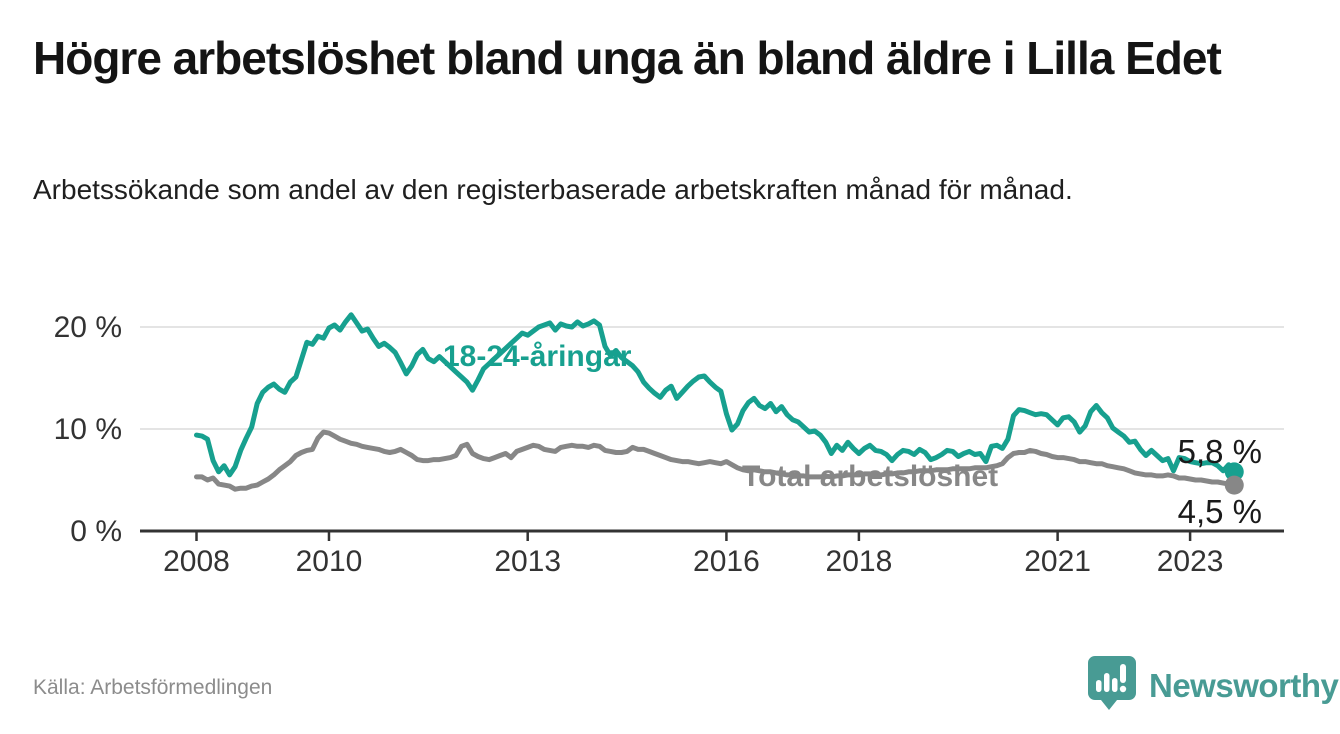  I want to click on source-note: Källa: Arbetsförmedlingen, so click(153, 687).